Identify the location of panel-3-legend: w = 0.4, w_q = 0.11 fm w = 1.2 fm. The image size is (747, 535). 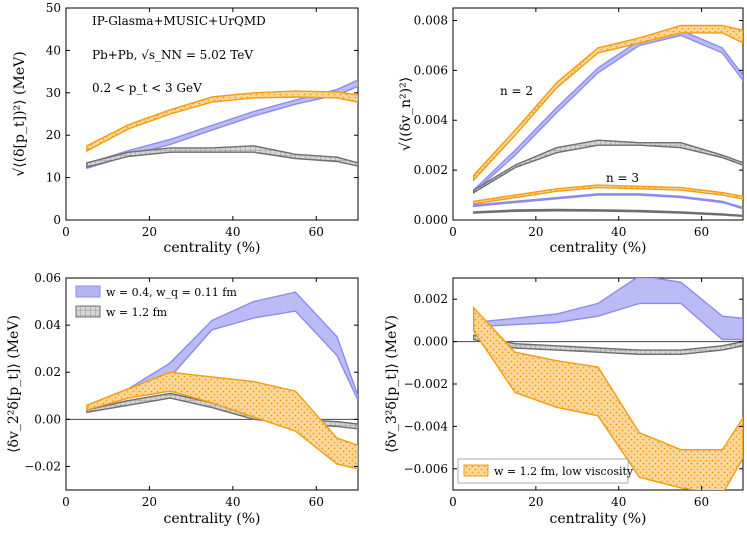
(156, 302).